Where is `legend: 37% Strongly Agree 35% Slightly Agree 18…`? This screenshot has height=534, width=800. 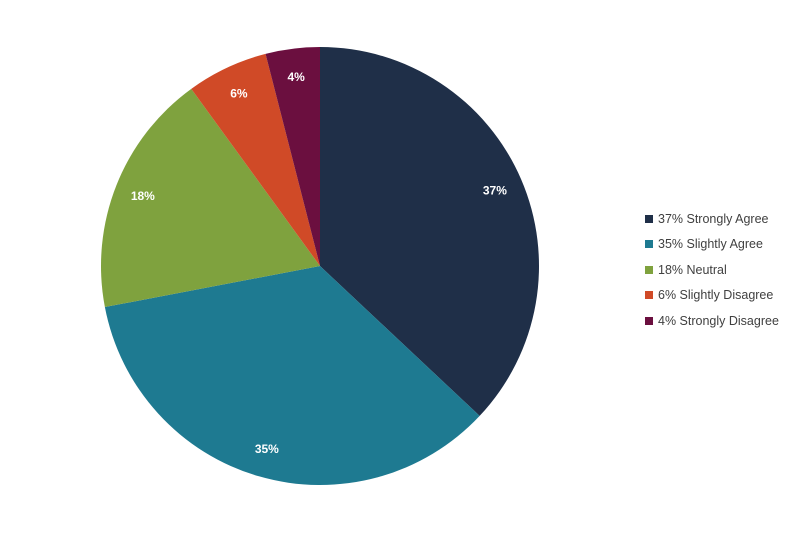 legend: 37% Strongly Agree 35% Slightly Agree 18… is located at coordinates (720, 270).